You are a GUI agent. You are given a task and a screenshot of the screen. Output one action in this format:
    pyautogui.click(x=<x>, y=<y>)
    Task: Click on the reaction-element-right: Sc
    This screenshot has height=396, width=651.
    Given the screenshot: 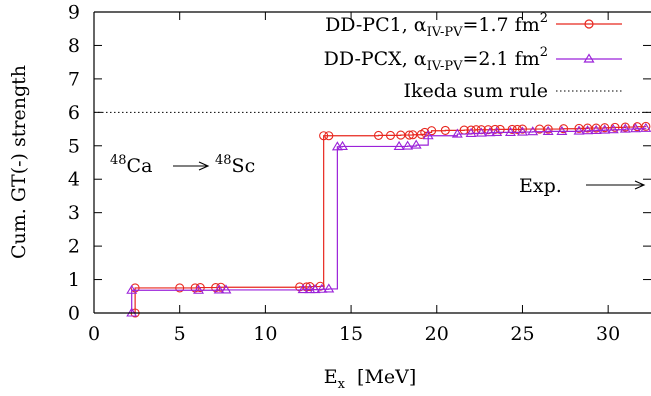 What is the action you would take?
    pyautogui.click(x=244, y=166)
    